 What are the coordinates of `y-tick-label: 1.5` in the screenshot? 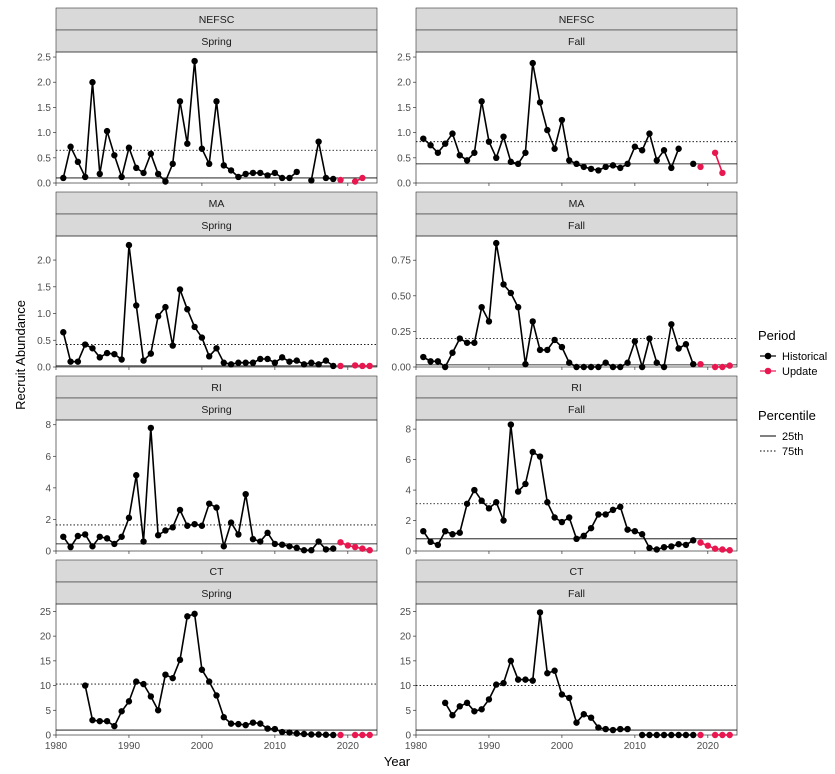 It's located at (44, 287).